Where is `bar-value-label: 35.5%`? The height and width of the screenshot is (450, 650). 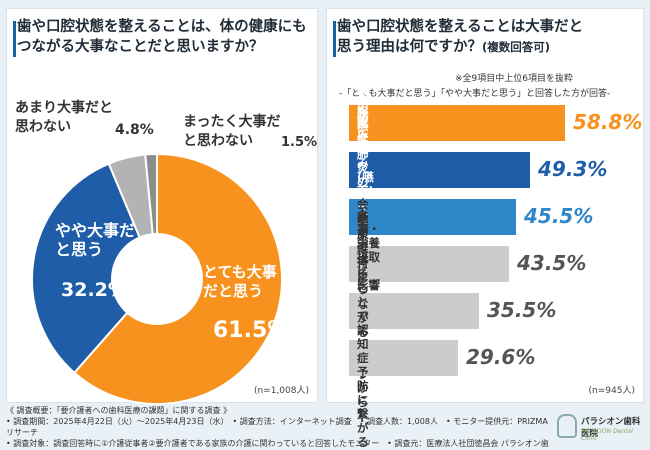
bar-value-label: 35.5% is located at coordinates (522, 310).